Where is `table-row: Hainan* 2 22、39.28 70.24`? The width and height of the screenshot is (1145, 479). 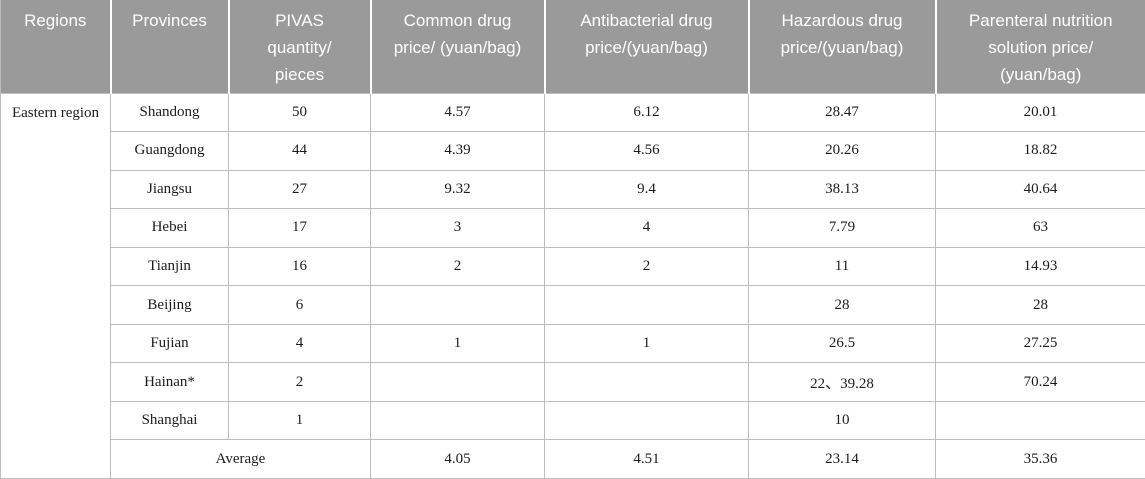 table-row: Hainan* 2 22、39.28 70.24 is located at coordinates (573, 382).